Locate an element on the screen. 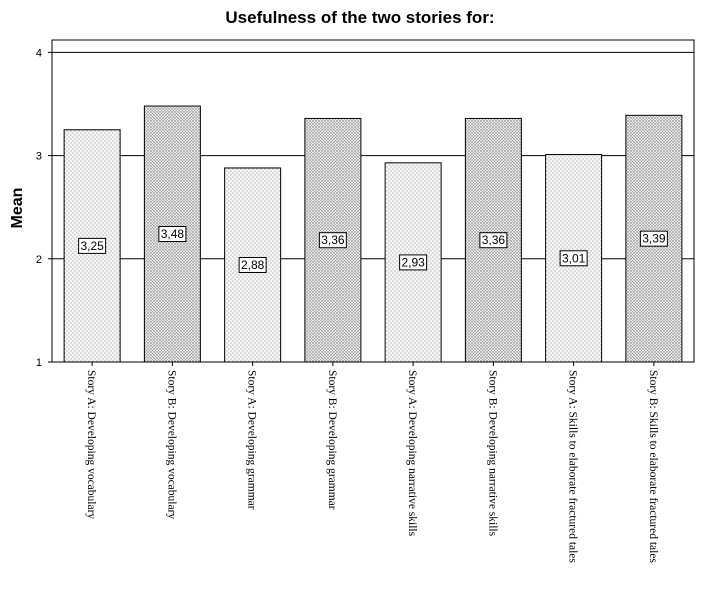  value-label: 3,25 is located at coordinates (92, 246).